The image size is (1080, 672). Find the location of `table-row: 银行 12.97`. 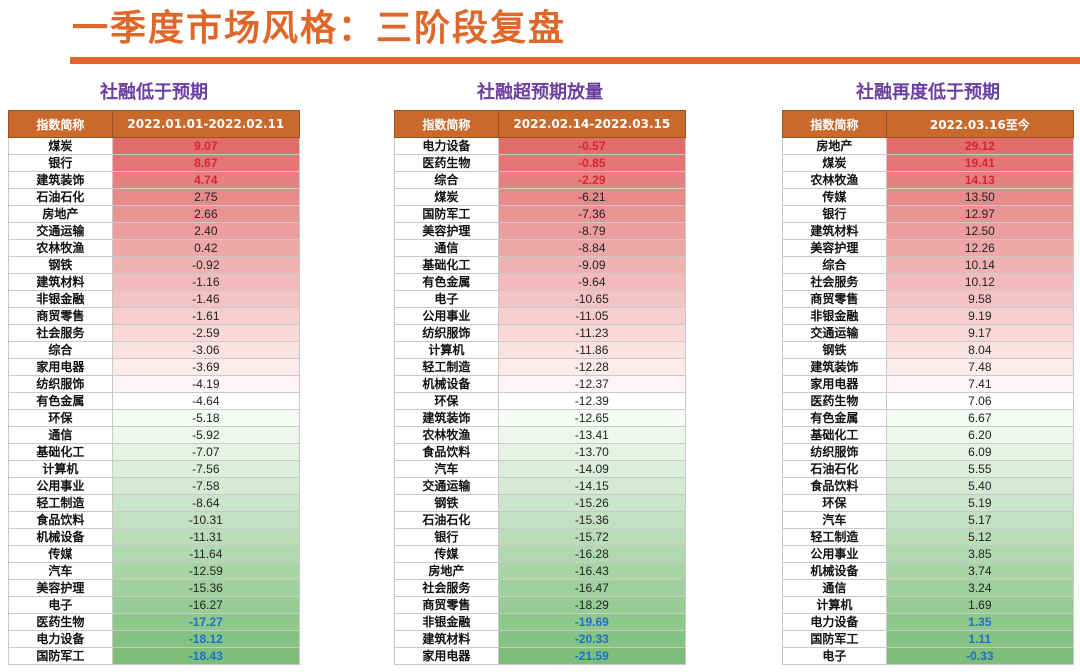

table-row: 银行 12.97 is located at coordinates (928, 214).